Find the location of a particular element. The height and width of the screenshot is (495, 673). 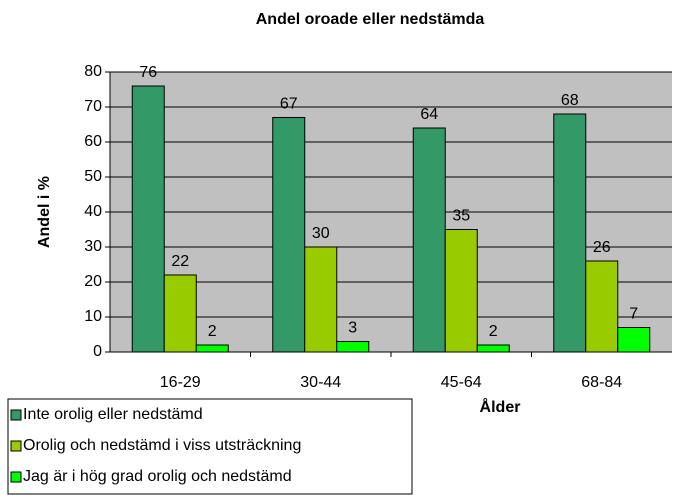

data-label: 35 is located at coordinates (461, 216).